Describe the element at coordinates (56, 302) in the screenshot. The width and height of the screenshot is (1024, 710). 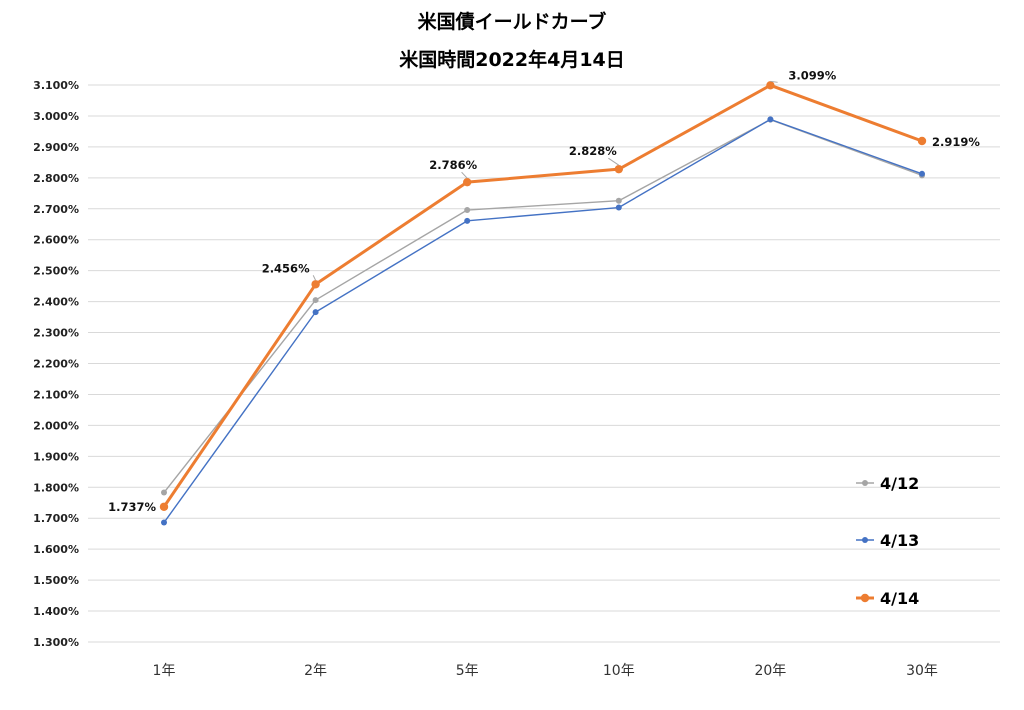
I see `y-tick-label: 2.400%` at that location.